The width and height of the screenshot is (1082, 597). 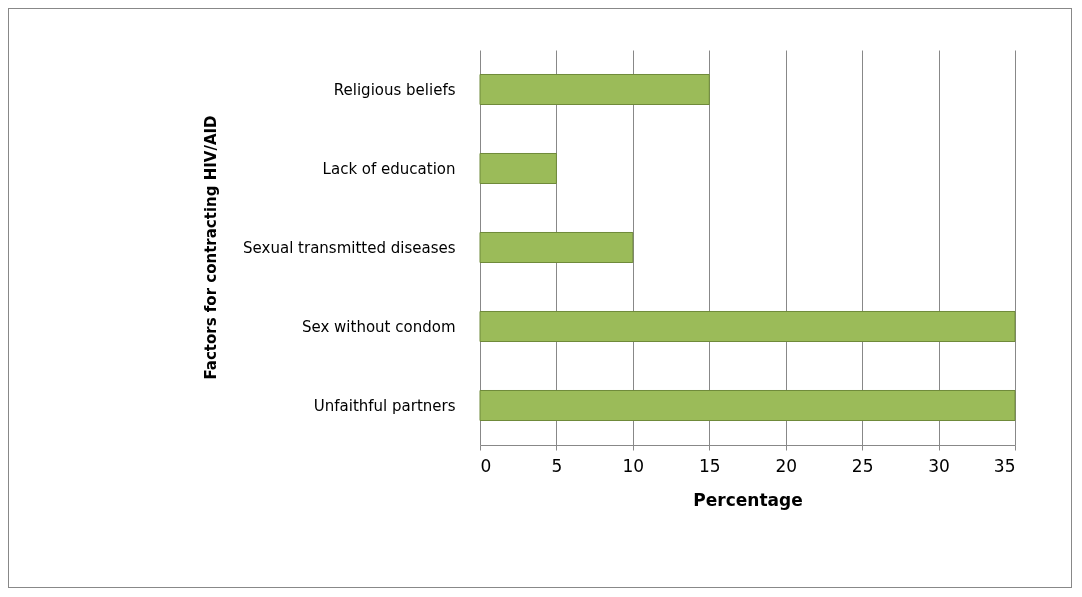 I want to click on y-tick-label: Lack of education, so click(x=389, y=168).